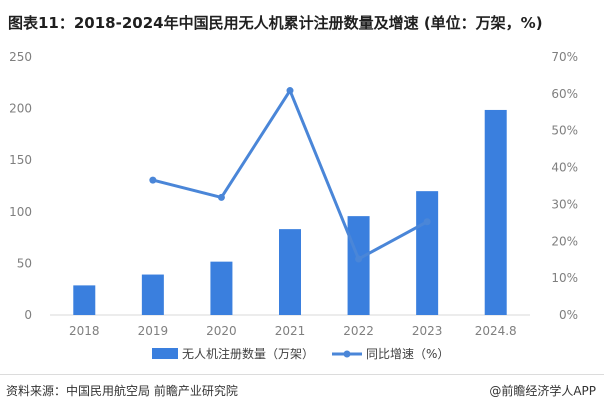 This screenshot has height=411, width=604. Describe the element at coordinates (153, 331) in the screenshot. I see `x-tick-label: 2019` at that location.